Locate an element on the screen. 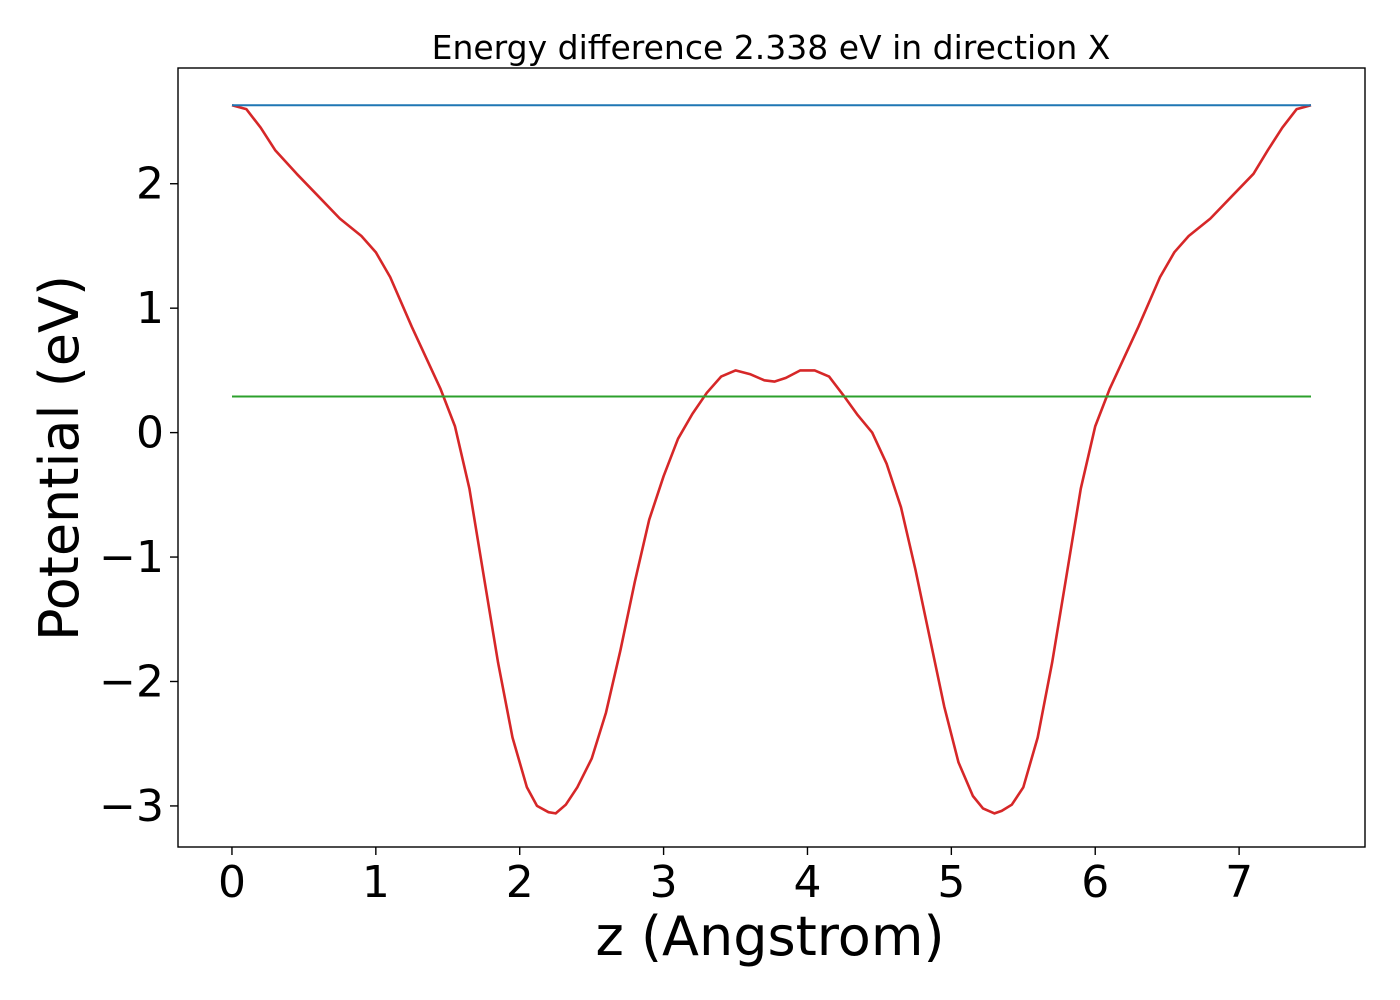 Image resolution: width=1400 pixels, height=1000 pixels. y-tick-label: 2 is located at coordinates (150, 184).